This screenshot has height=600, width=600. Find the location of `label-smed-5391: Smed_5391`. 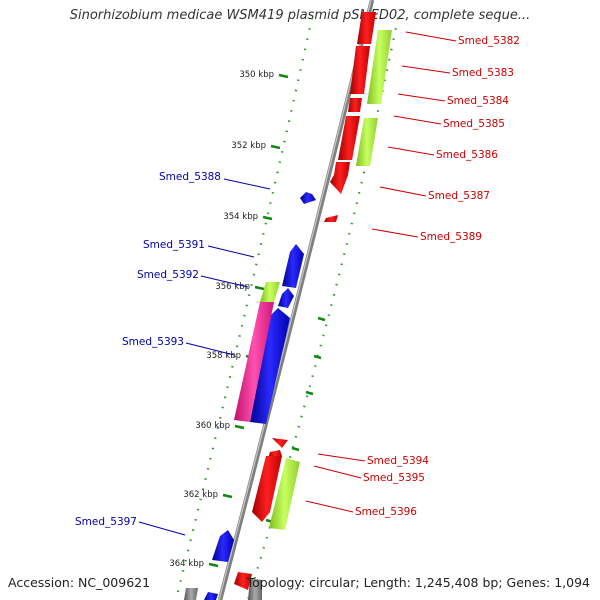

label-smed-5391: Smed_5391 is located at coordinates (174, 245).